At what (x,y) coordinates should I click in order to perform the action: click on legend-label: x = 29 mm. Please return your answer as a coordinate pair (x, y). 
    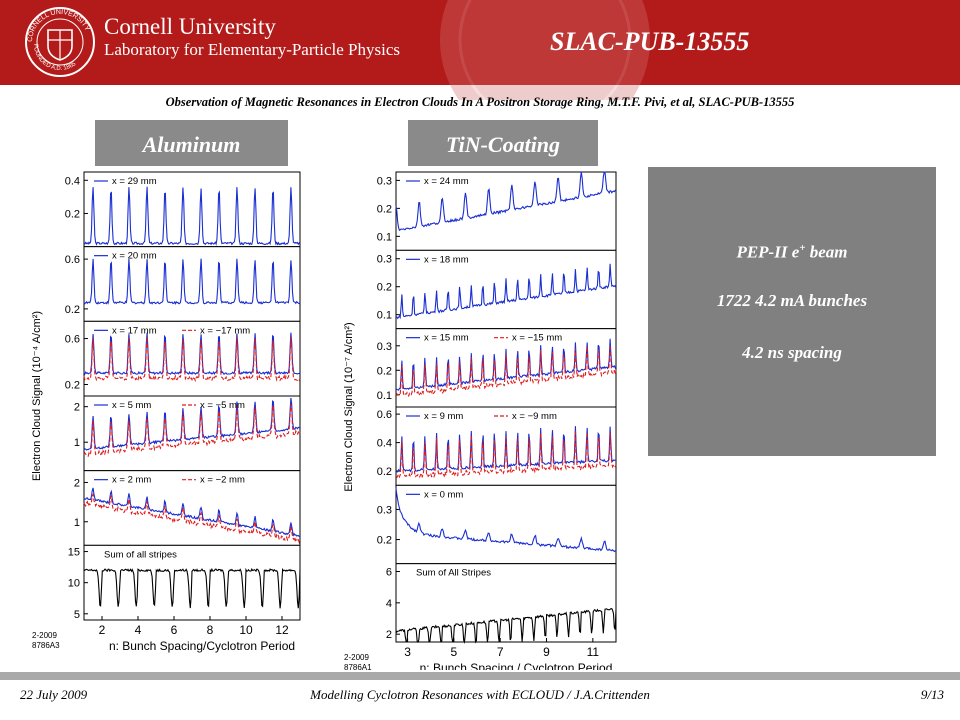
    Looking at the image, I should click on (134, 181).